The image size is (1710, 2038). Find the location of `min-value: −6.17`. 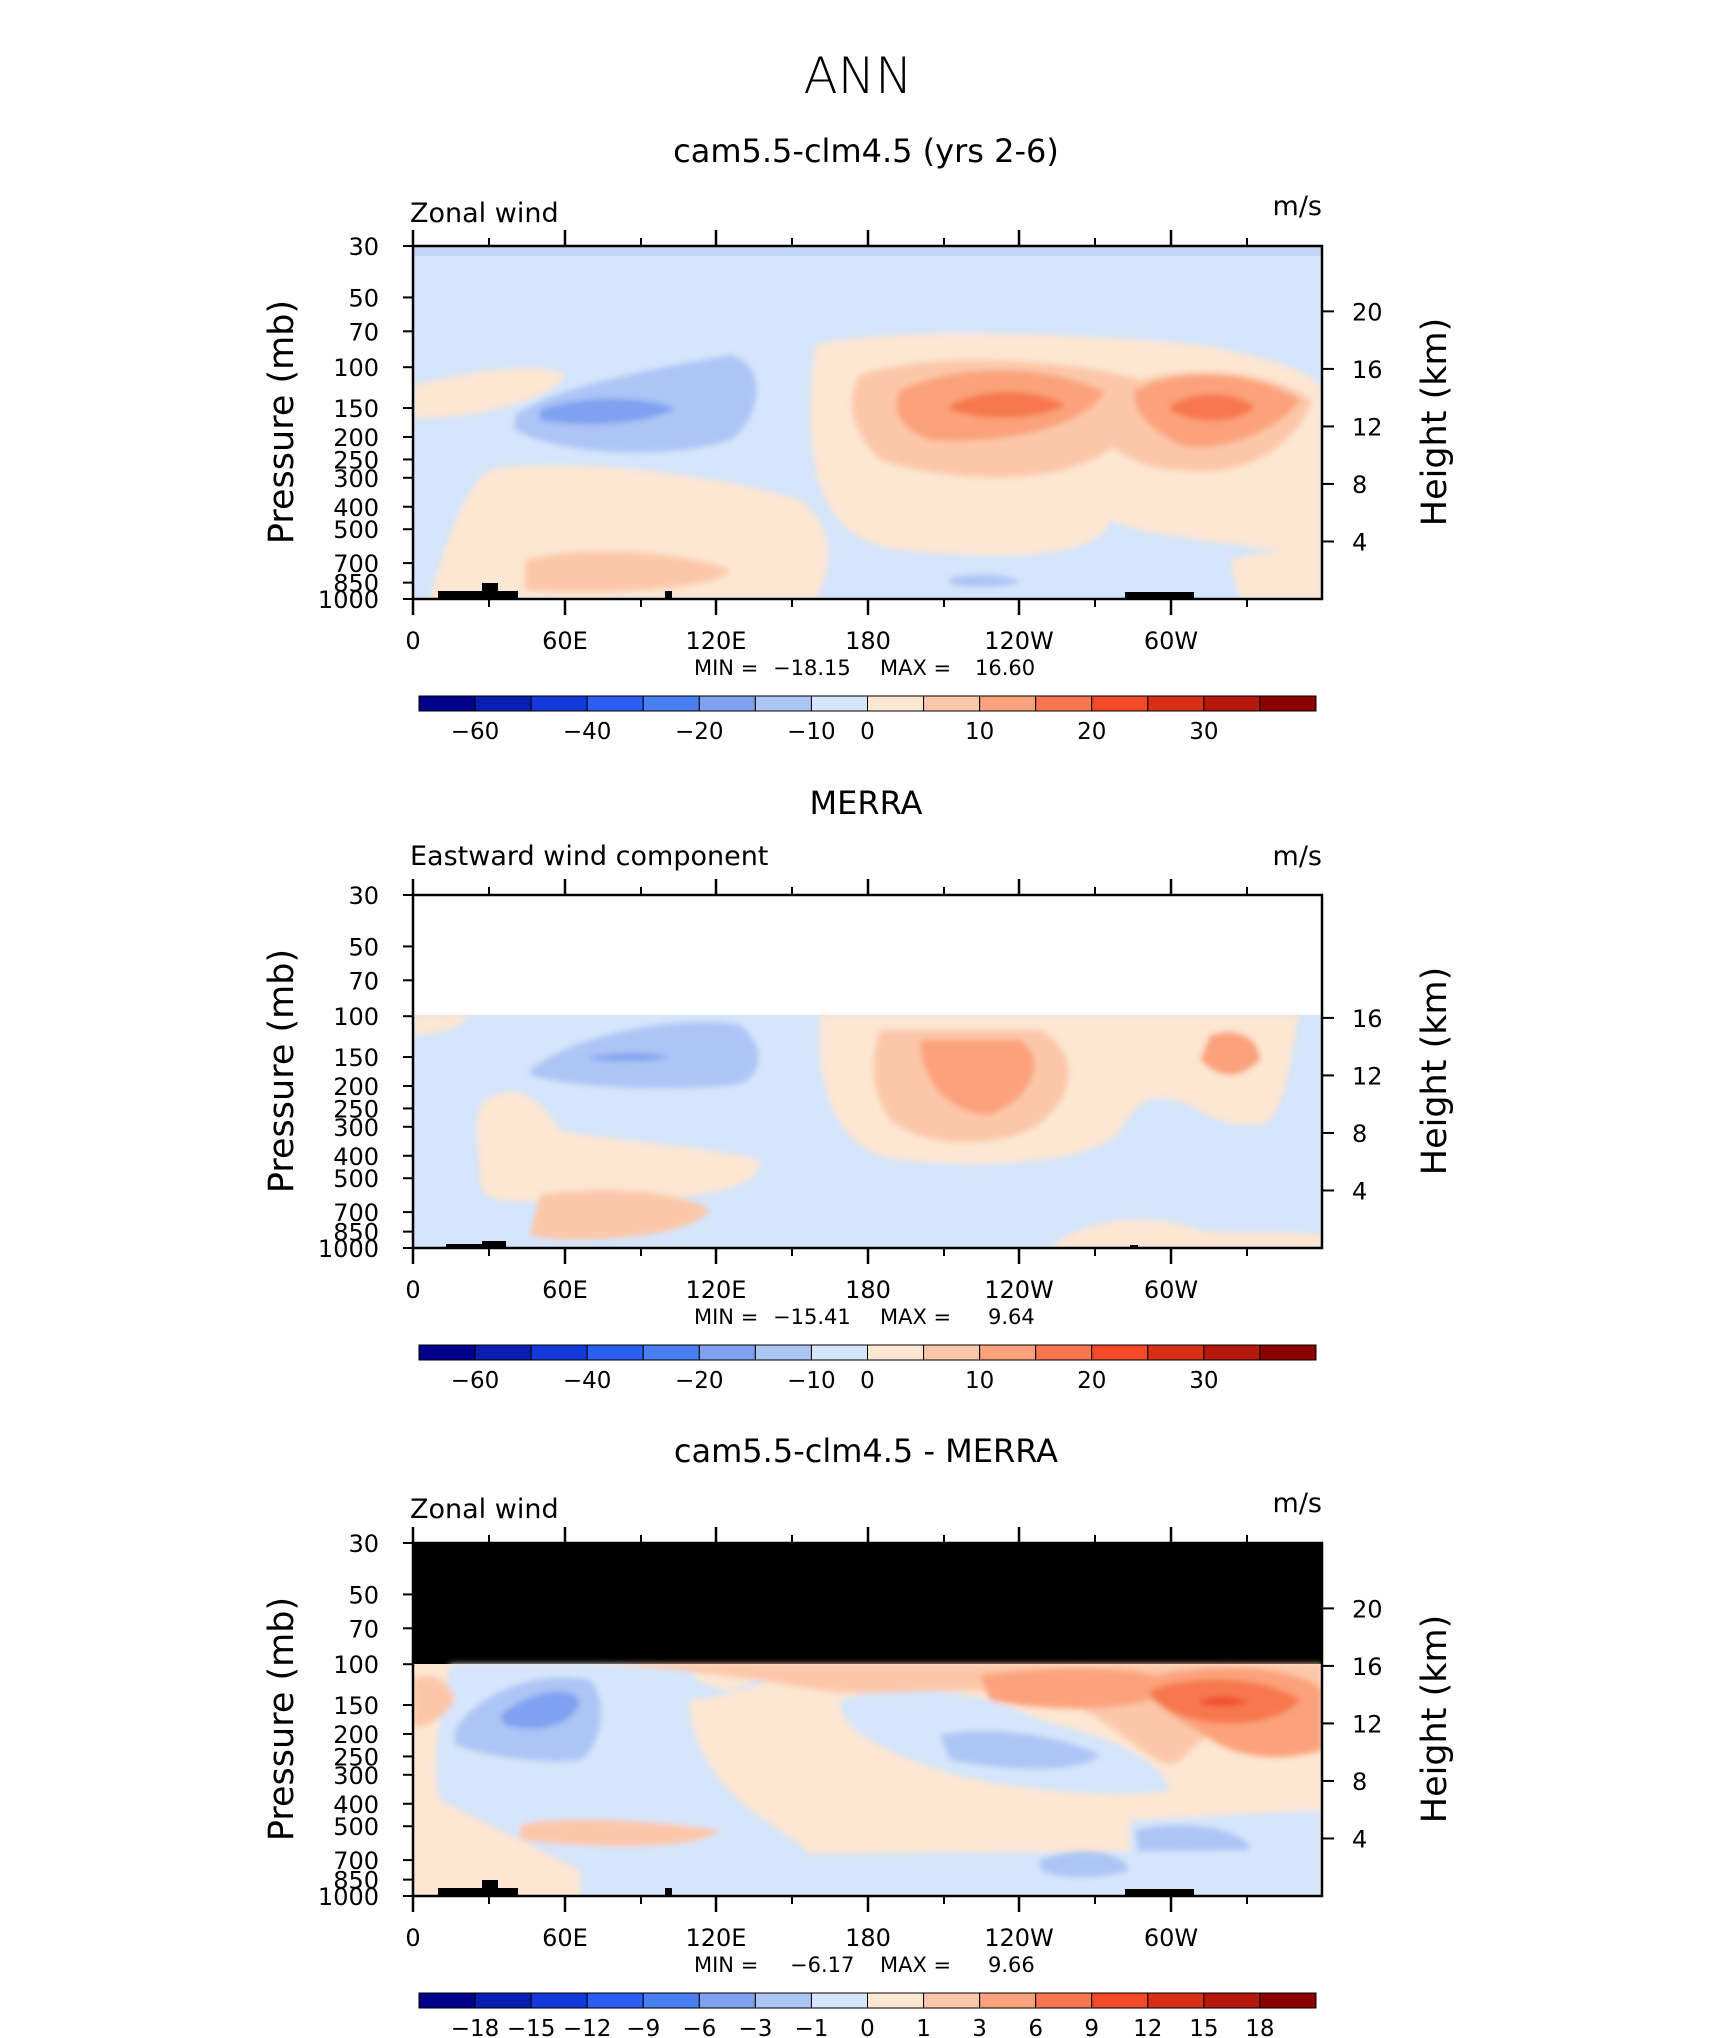

min-value: −6.17 is located at coordinates (822, 1965).